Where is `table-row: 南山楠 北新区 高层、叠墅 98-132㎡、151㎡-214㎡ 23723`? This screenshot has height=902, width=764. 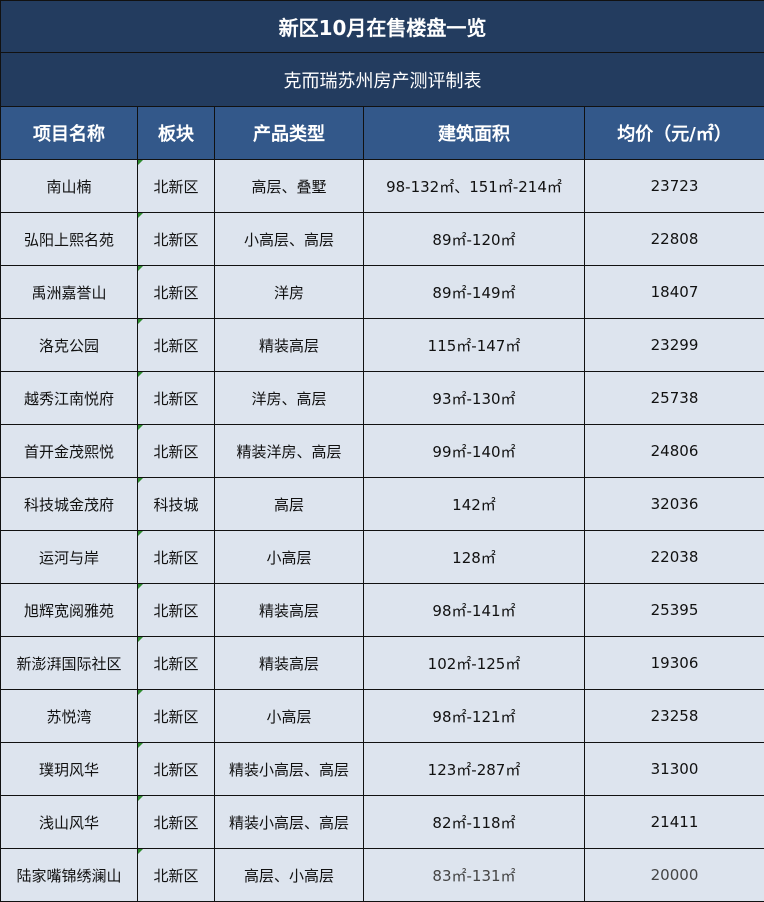 table-row: 南山楠 北新区 高层、叠墅 98-132㎡、151㎡-214㎡ 23723 is located at coordinates (382, 186).